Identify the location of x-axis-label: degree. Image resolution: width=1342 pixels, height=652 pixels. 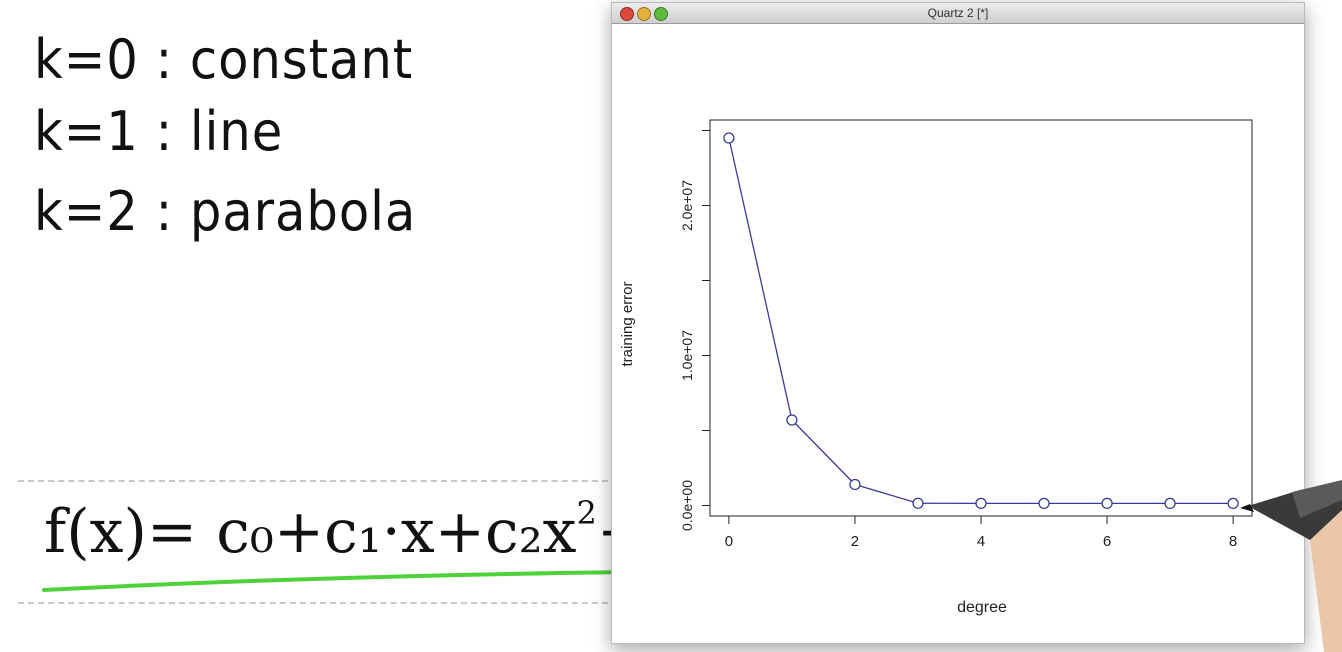
(982, 607).